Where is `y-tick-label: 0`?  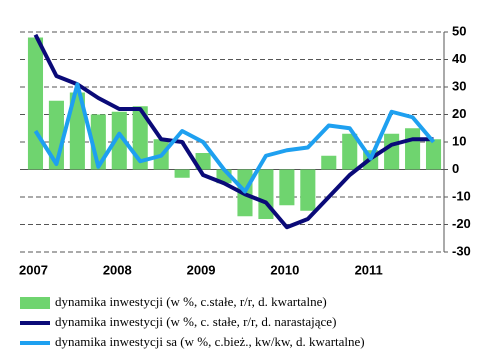
y-tick-label: 0 is located at coordinates (455, 168).